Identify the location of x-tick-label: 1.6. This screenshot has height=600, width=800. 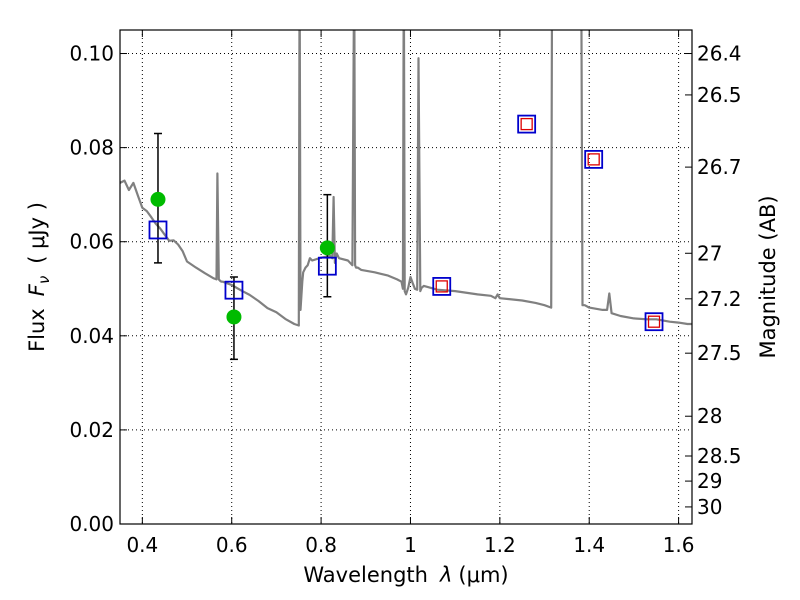
(679, 545).